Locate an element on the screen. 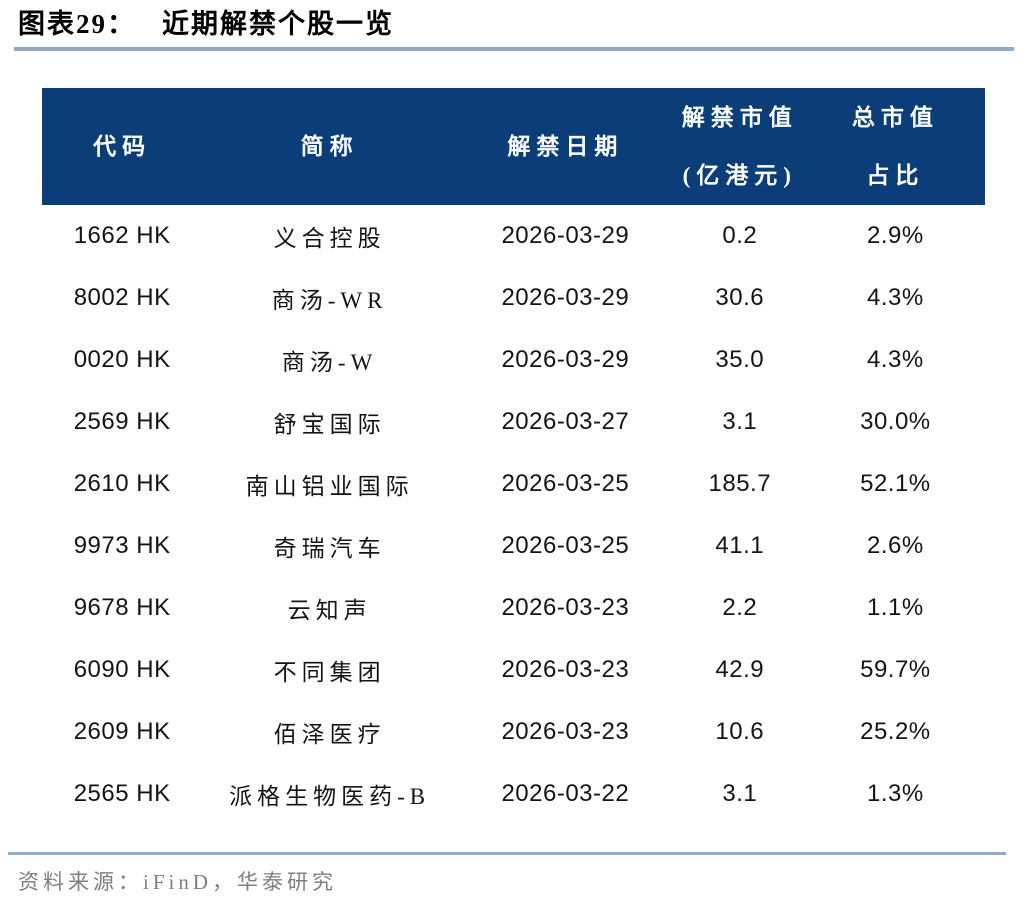 This screenshot has height=916, width=1032. cell-unlock-value: 35.0 is located at coordinates (740, 359).